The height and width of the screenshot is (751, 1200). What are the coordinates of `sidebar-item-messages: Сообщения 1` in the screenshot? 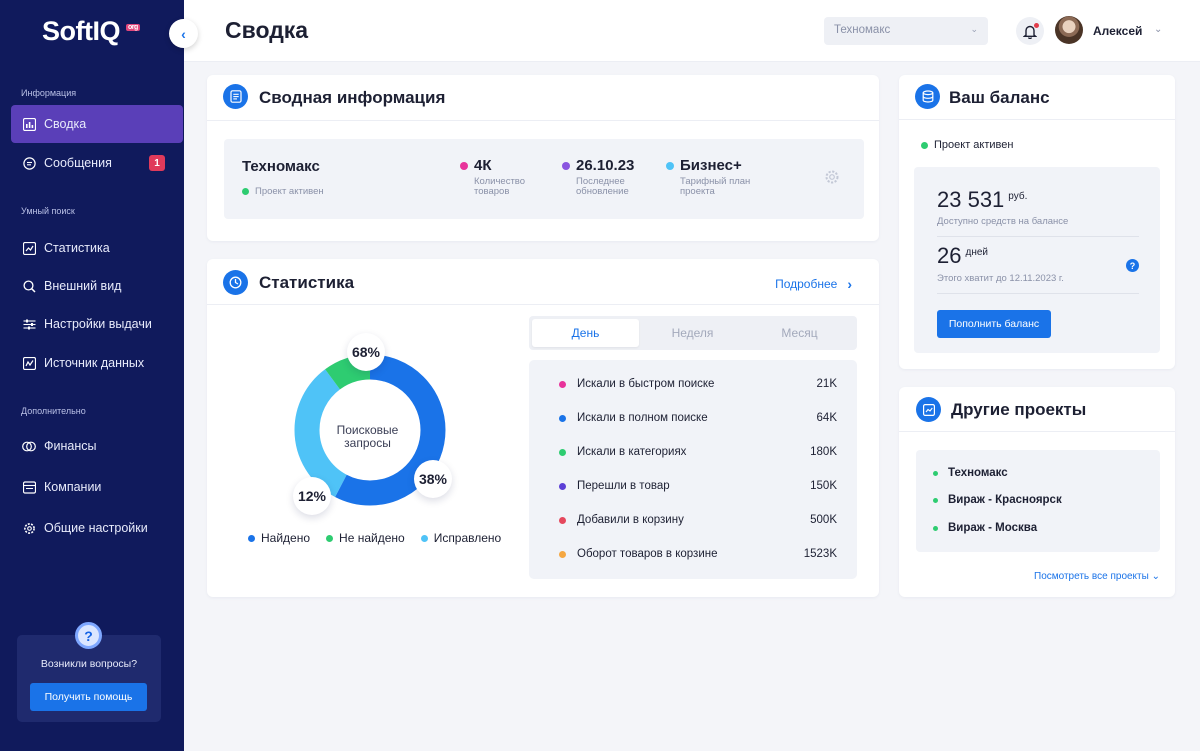 It's located at (97, 163).